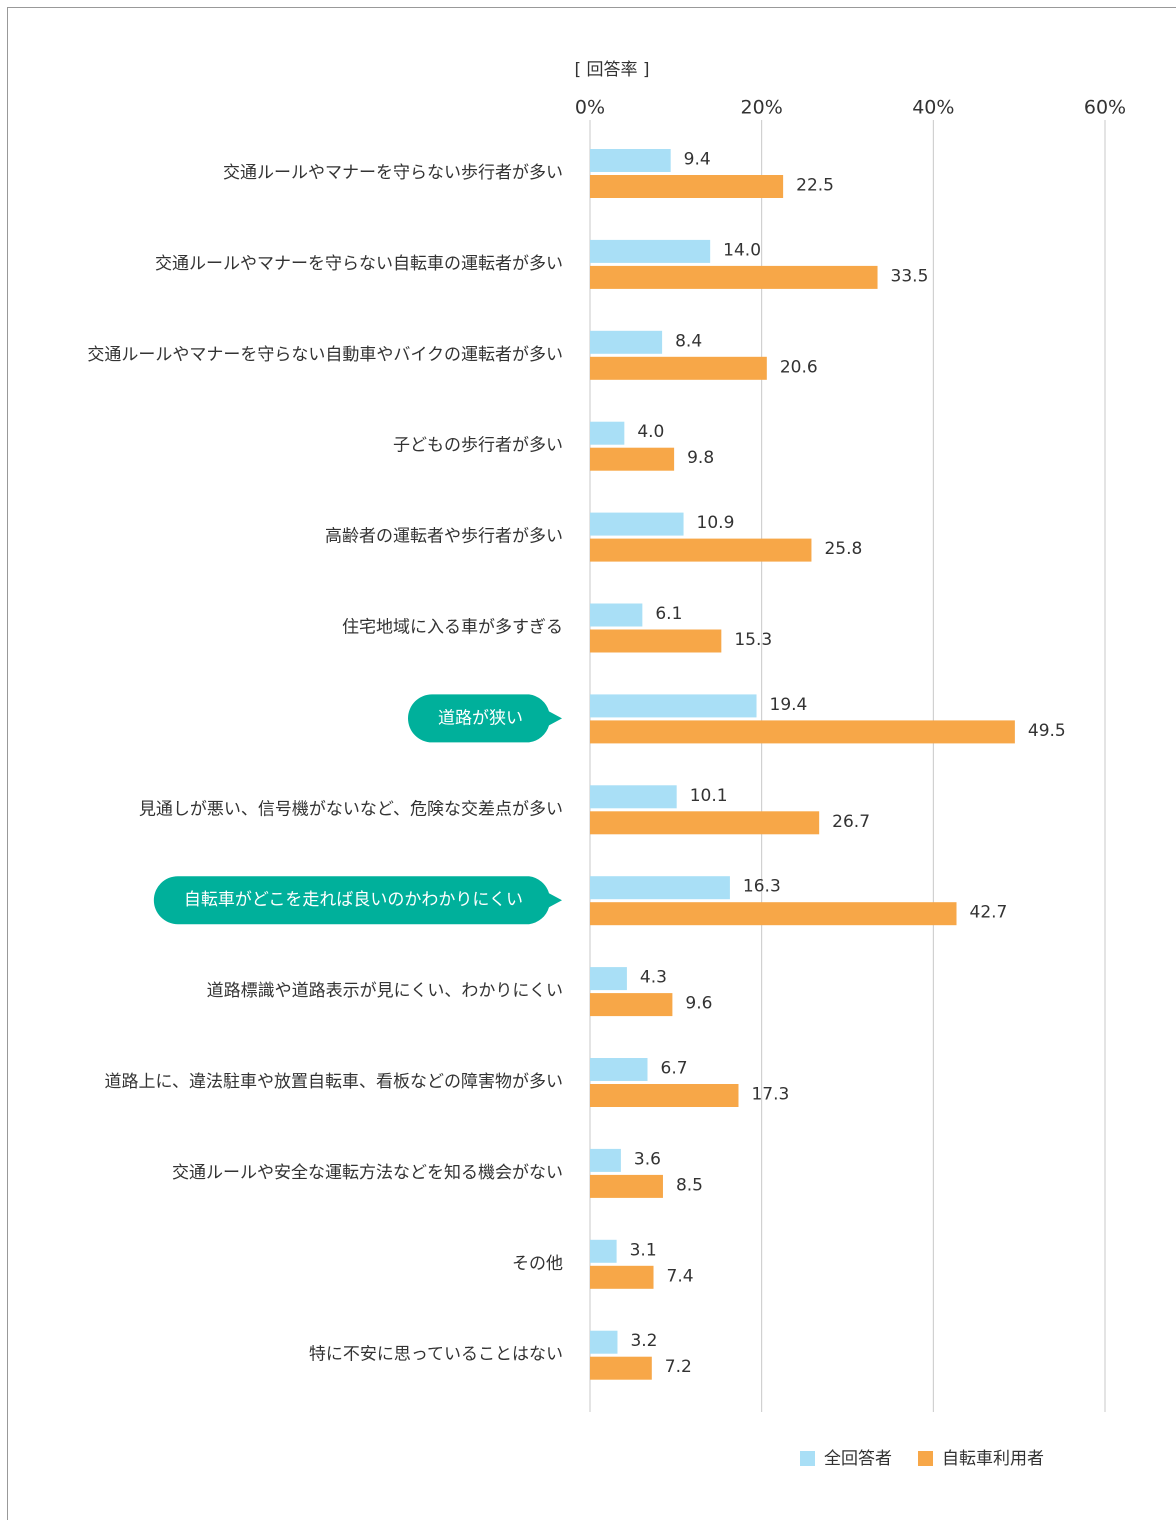 The height and width of the screenshot is (1520, 1176). Describe the element at coordinates (680, 1276) in the screenshot. I see `value-label: 7.4` at that location.